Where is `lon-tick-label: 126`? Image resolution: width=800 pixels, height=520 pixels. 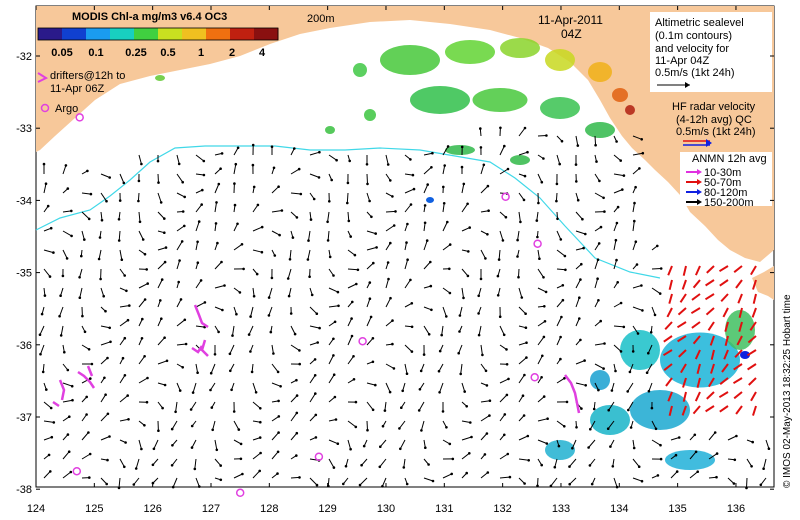
lon-tick-label: 126 is located at coordinates (153, 509).